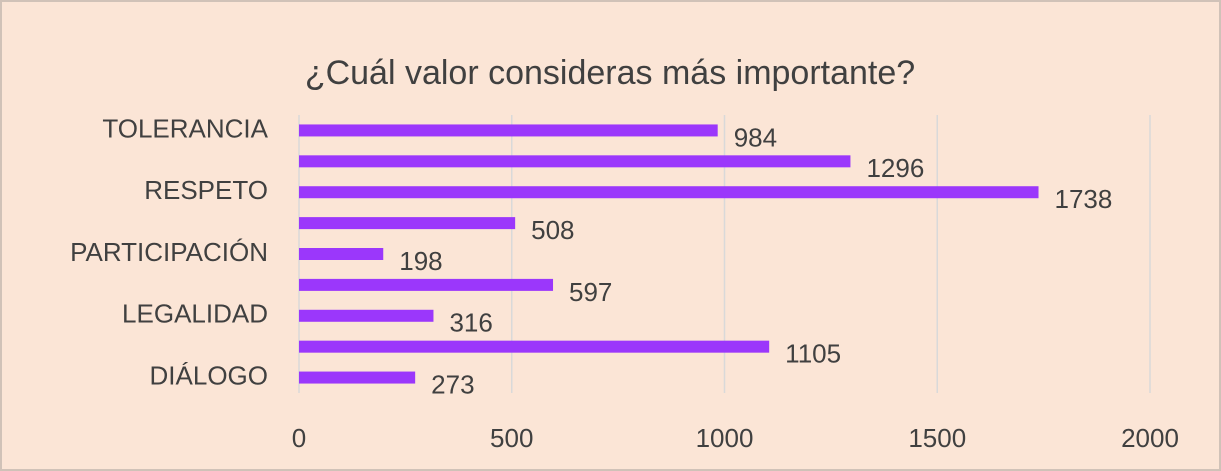 Image resolution: width=1221 pixels, height=471 pixels. I want to click on x-tick-label: 2000, so click(1150, 438).